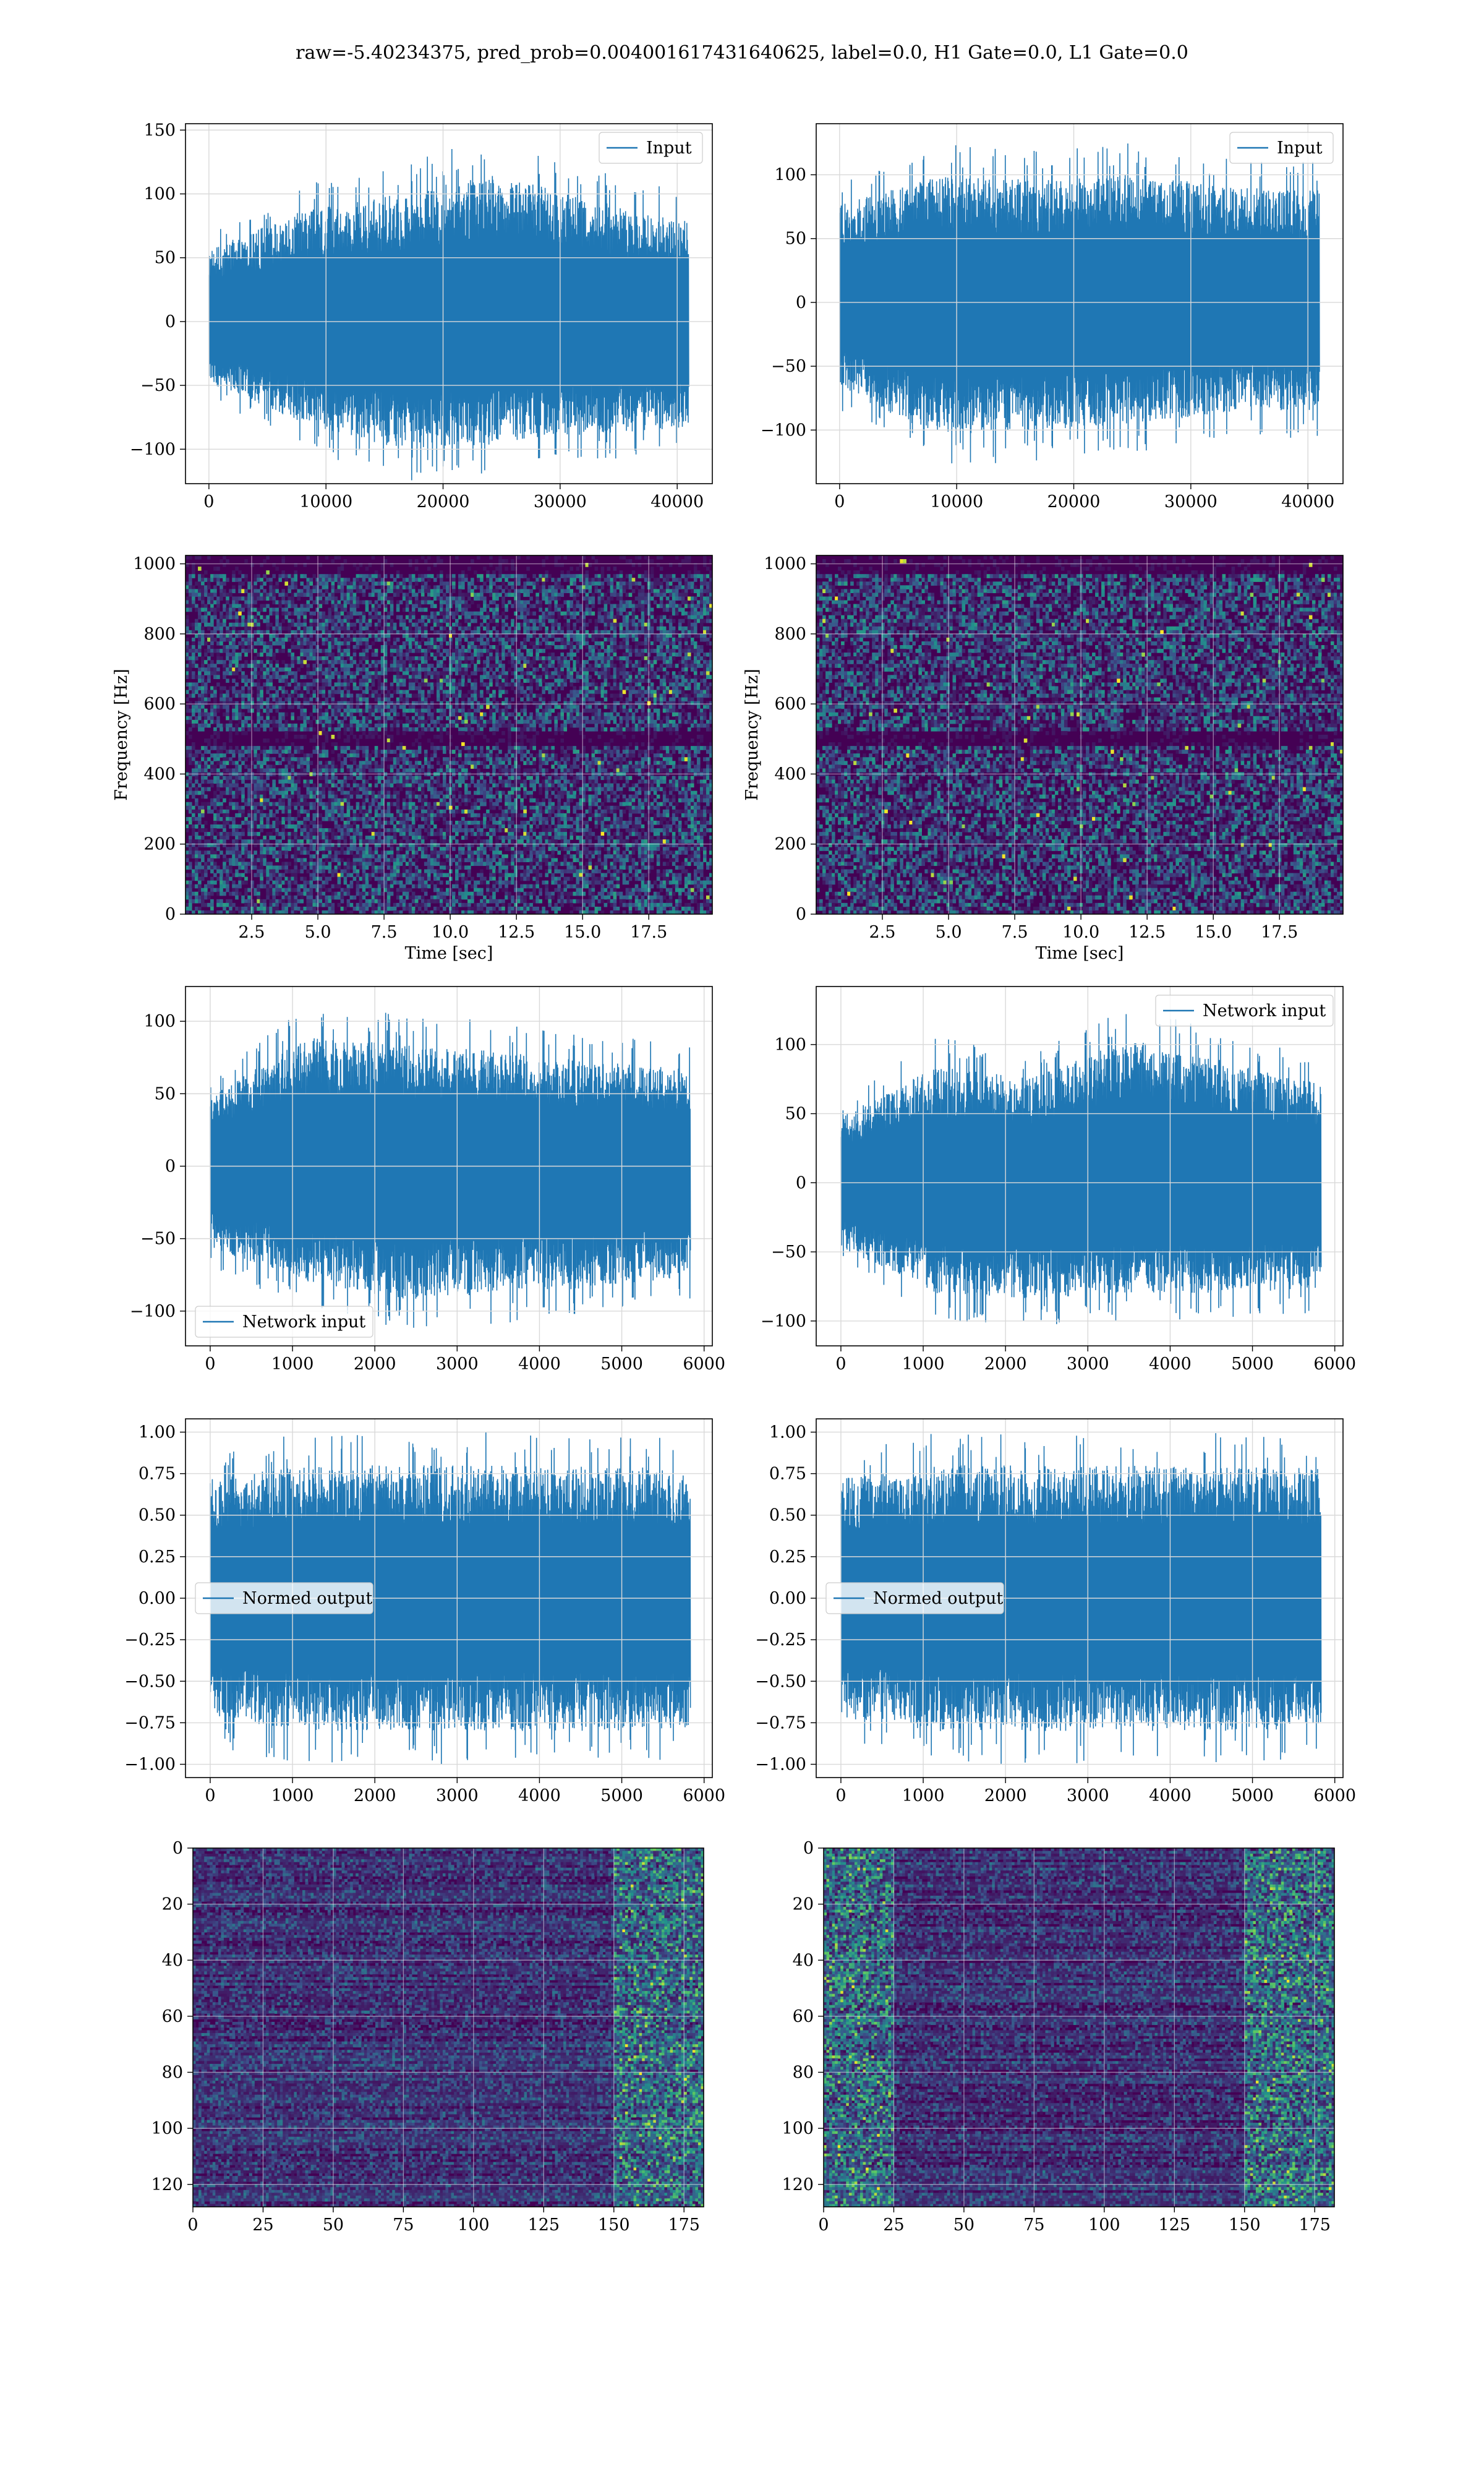  I want to click on normed-right-ytick-label: 0.50, so click(787, 1515).